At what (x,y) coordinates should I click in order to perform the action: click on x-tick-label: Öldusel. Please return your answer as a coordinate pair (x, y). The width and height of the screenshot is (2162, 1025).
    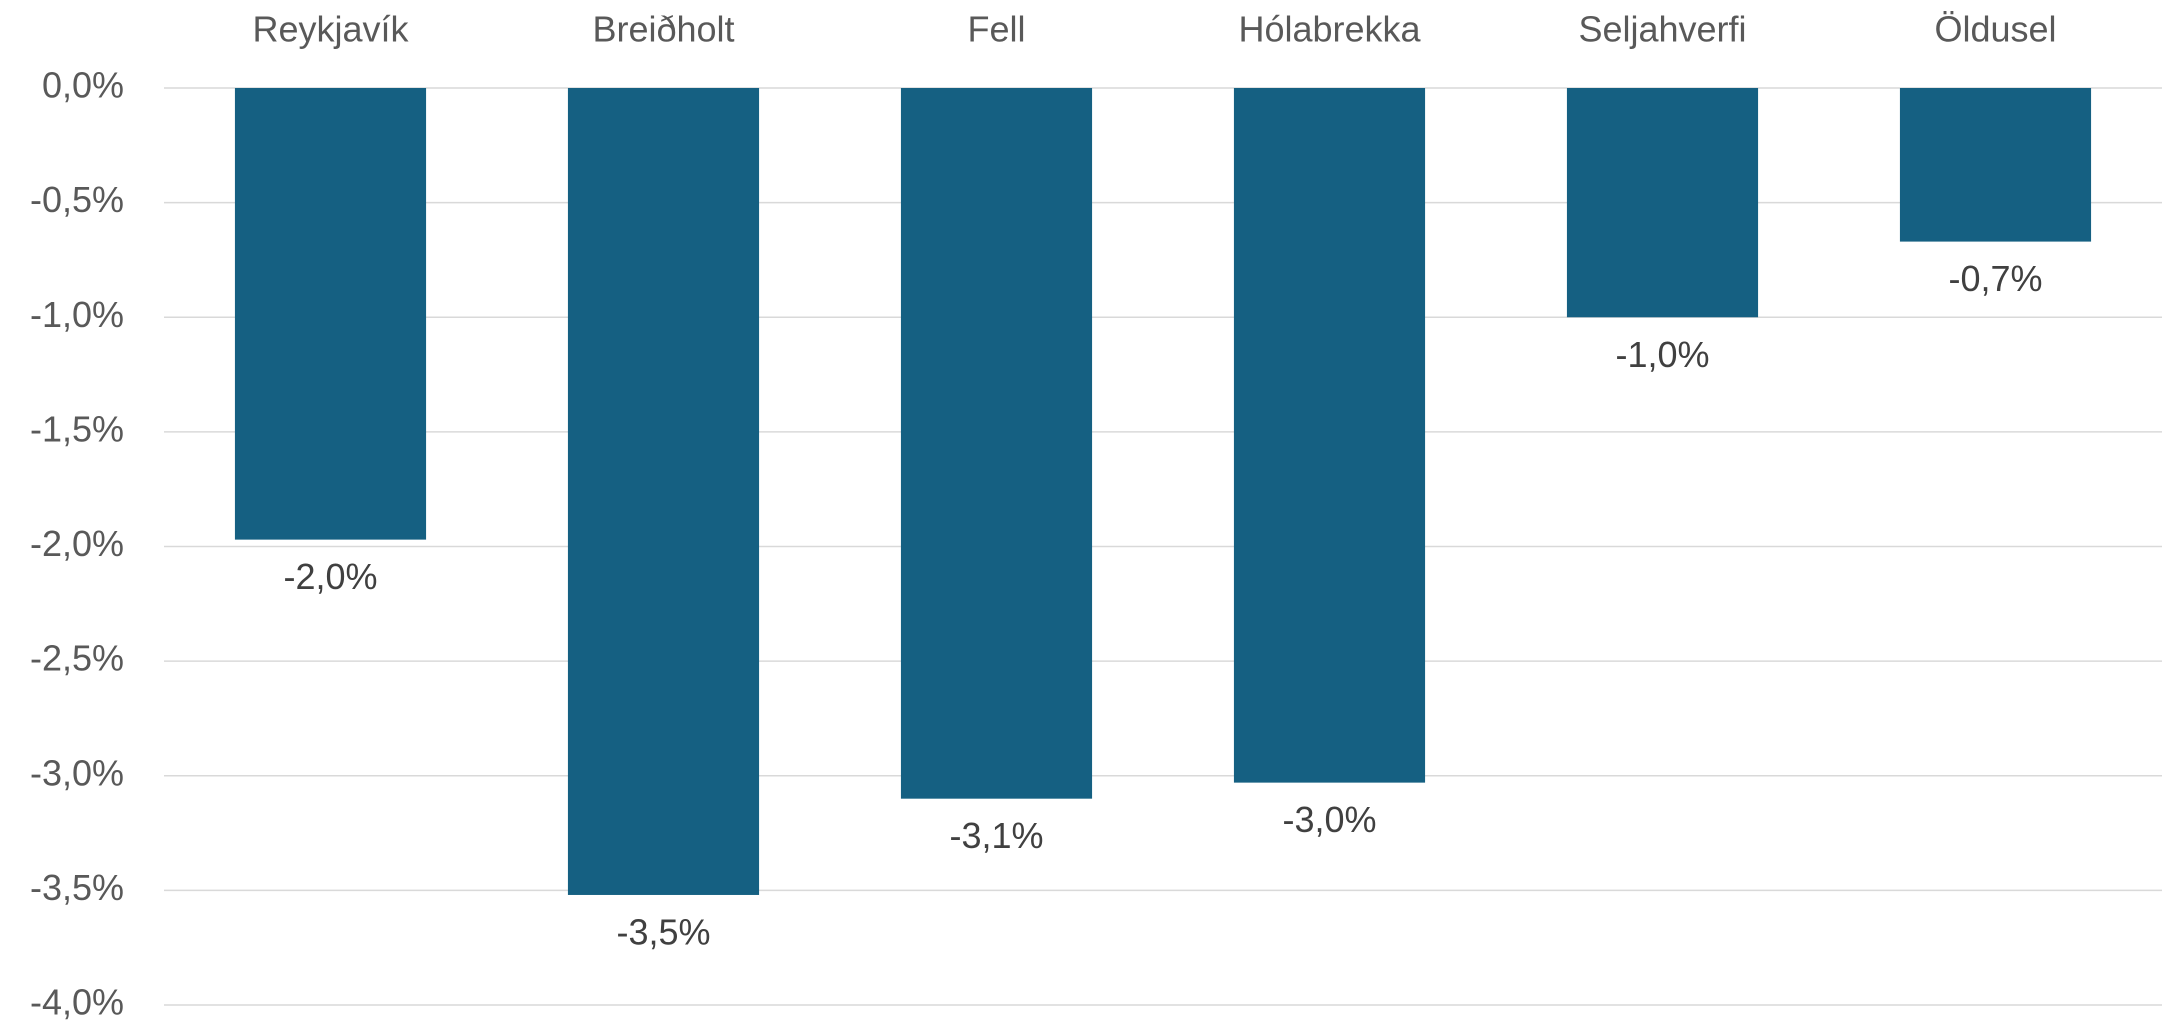
    Looking at the image, I should click on (1995, 29).